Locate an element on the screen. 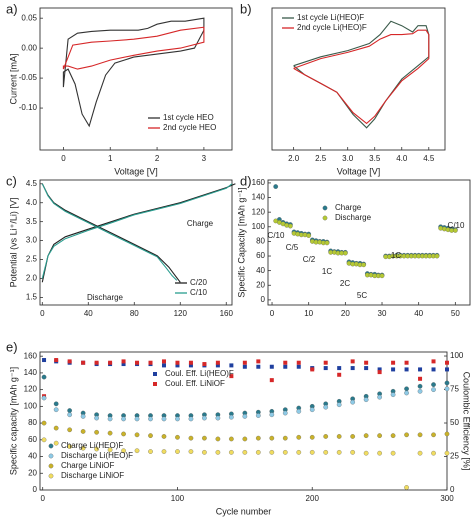 Image resolution: width=474 pixels, height=521 pixels. annotation: 1C is located at coordinates (327, 271).